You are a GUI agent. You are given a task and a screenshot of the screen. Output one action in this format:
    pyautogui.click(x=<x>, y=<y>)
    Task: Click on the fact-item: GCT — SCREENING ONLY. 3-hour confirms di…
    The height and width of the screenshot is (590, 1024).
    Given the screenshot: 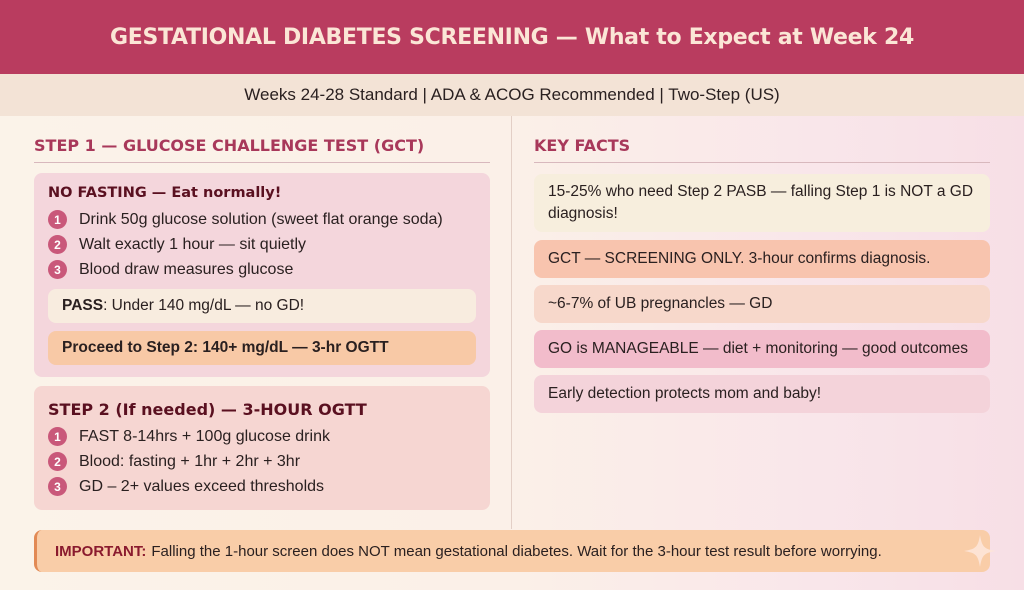 What is the action you would take?
    pyautogui.click(x=762, y=259)
    